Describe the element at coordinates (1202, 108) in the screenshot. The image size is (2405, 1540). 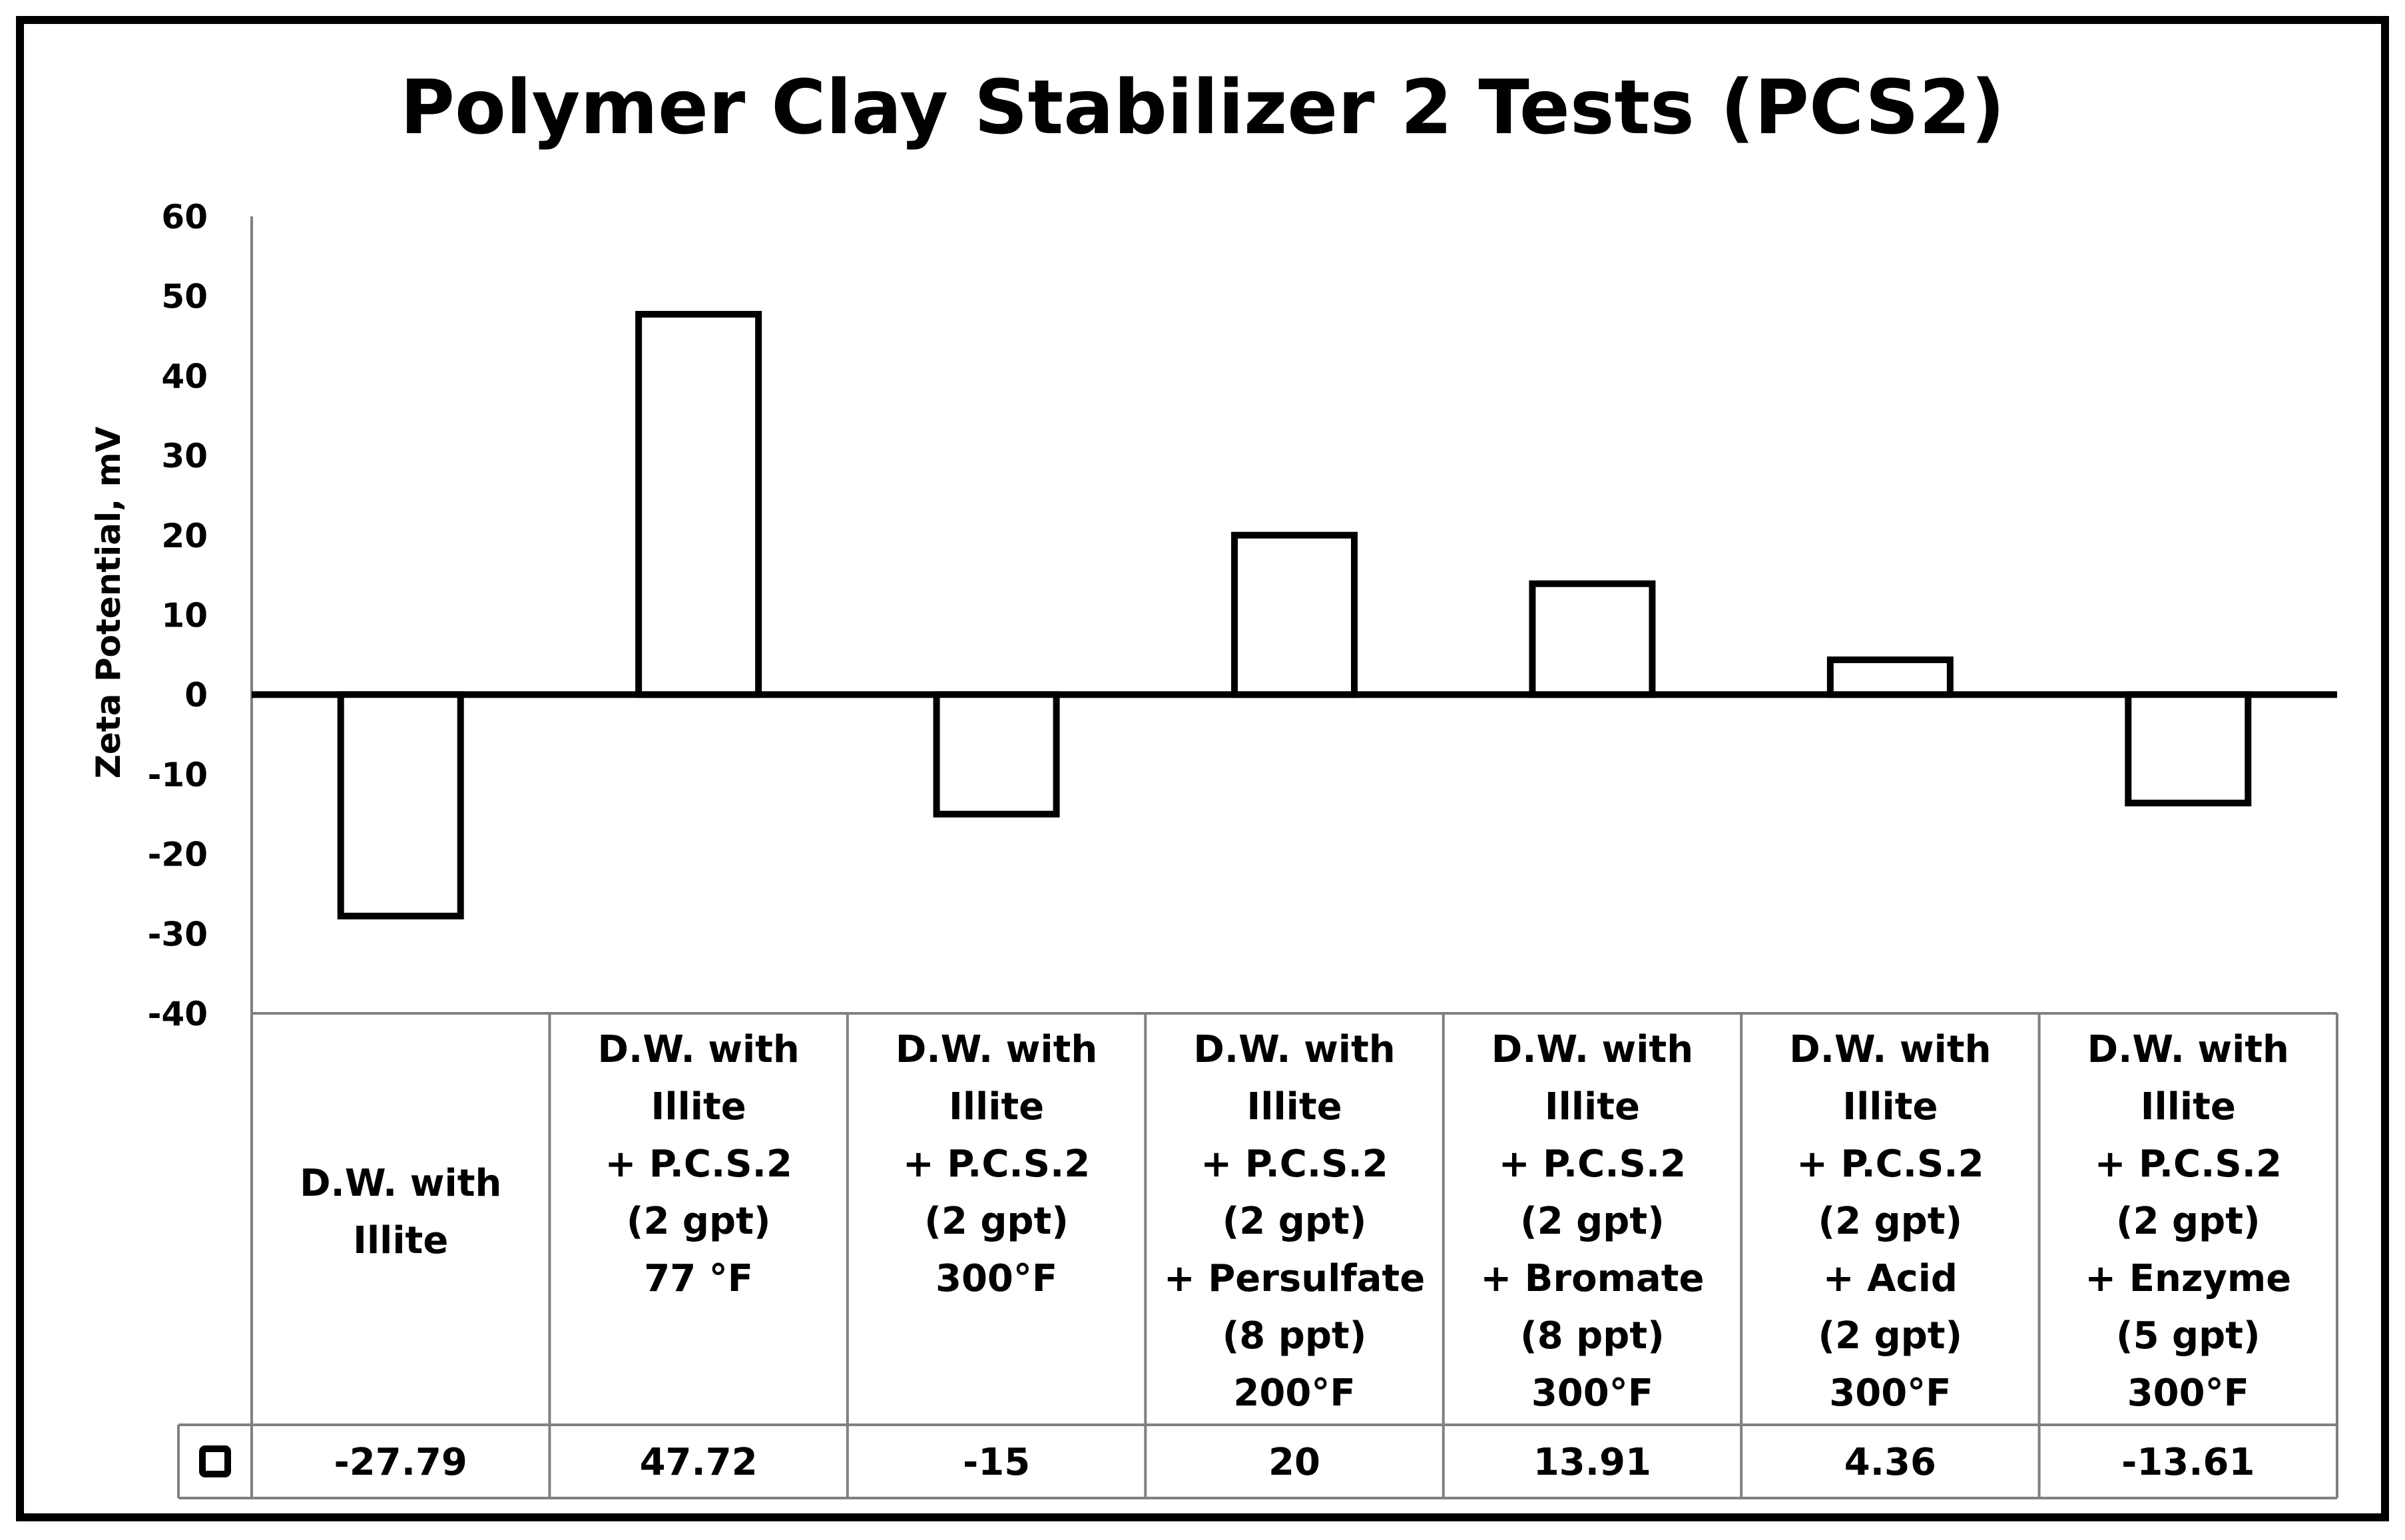
I see `chart-title: Polymer Clay Stabilizer 2 Tests (PCS2)` at that location.